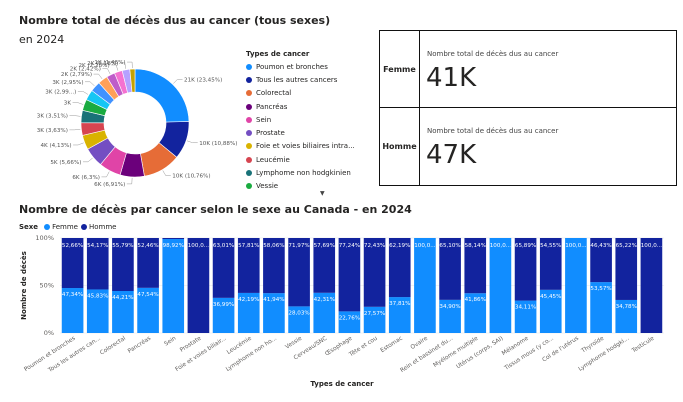 The height and width of the screenshot is (402, 683). Describe the element at coordinates (85, 70) in the screenshot. I see `donut-data-label: 2K (2,42%)` at that location.